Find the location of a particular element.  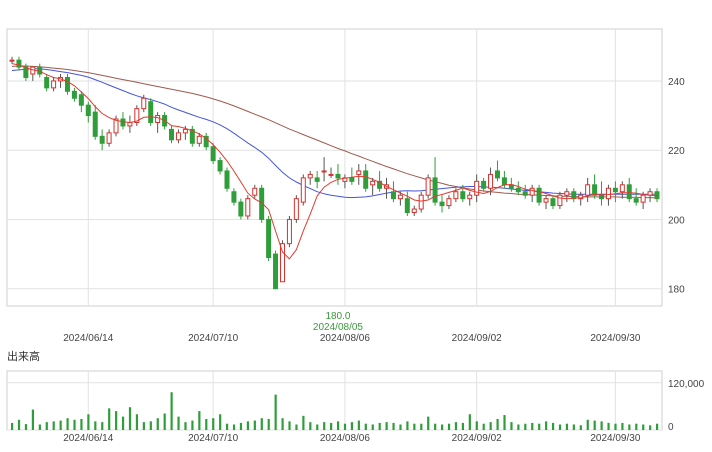

y-tick-label: 200 is located at coordinates (676, 220).